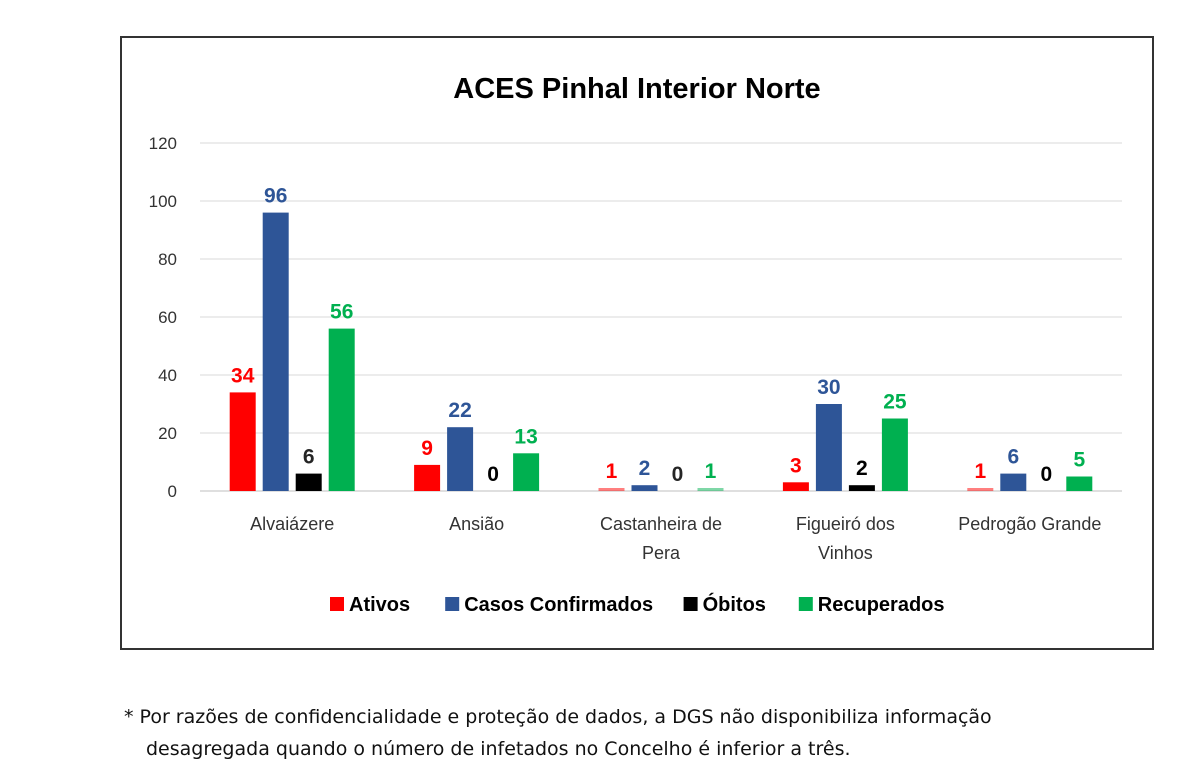 This screenshot has height=775, width=1200. Describe the element at coordinates (525, 436) in the screenshot. I see `data-label: 13` at that location.